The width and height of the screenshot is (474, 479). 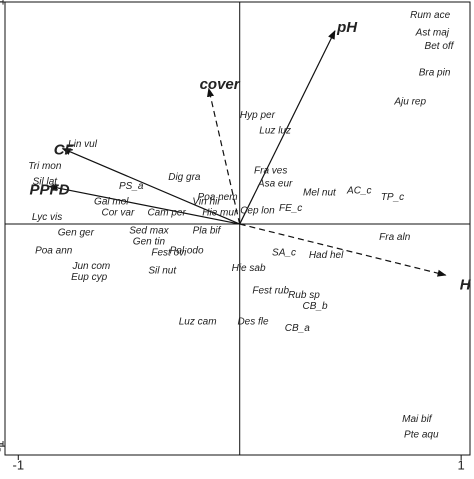 I want to click on species-point: Hie sab, so click(x=249, y=268).